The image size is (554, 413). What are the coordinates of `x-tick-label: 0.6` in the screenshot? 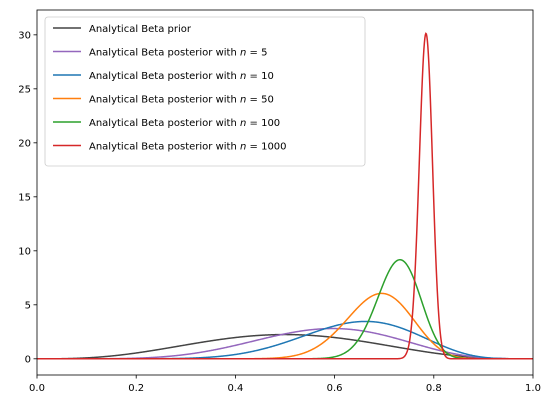 It's located at (335, 388).